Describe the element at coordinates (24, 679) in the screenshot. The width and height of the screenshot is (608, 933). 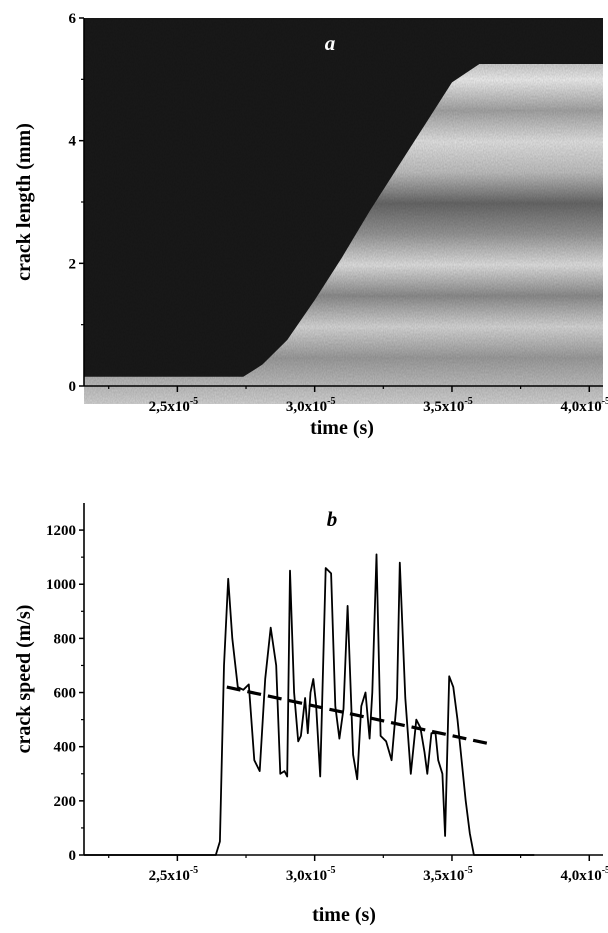
I see `panel-b-y-axis-label: crack speed (m/s)` at that location.